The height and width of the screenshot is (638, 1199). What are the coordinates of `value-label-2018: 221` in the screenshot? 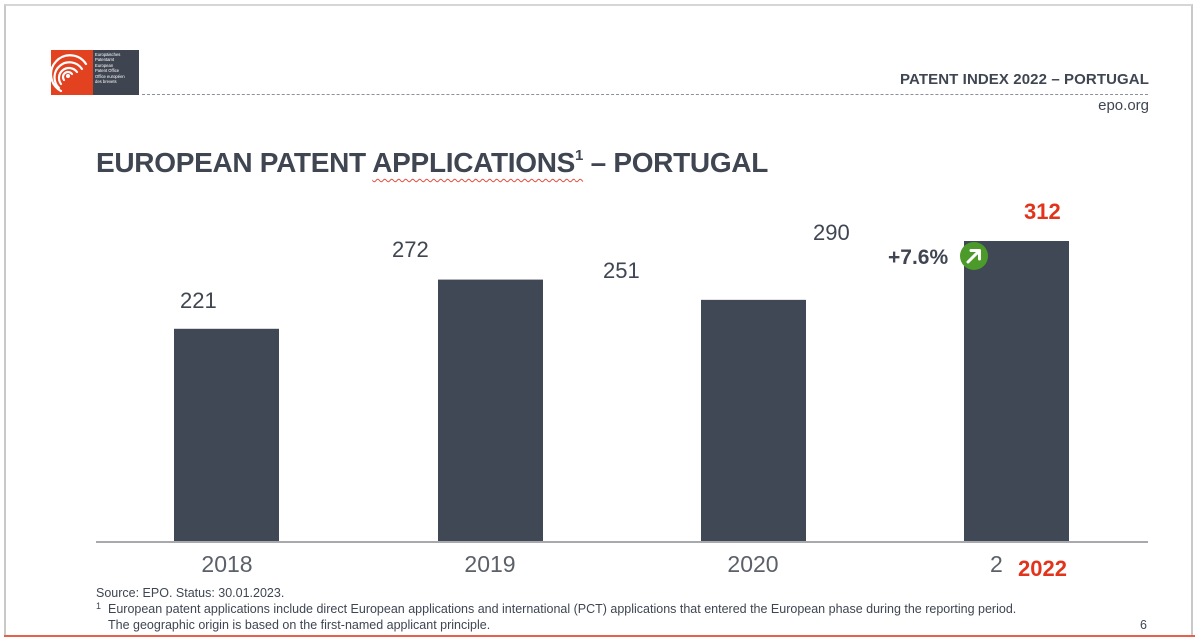 It's located at (198, 300).